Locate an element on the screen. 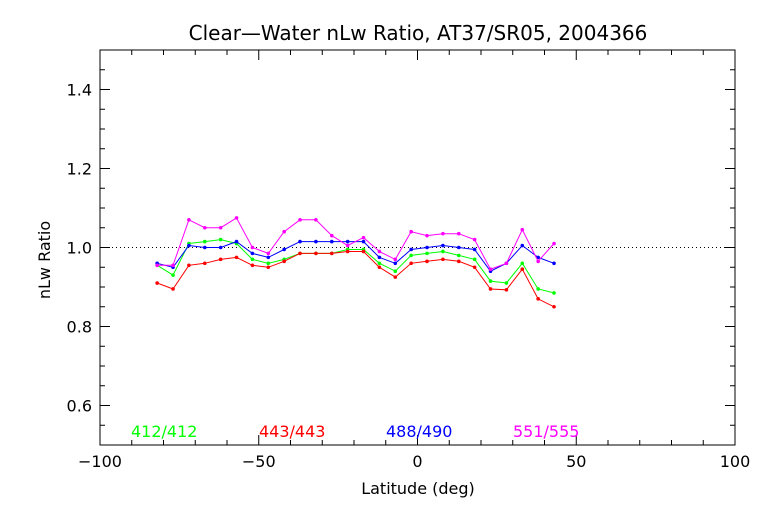 The image size is (768, 512). x-tick-label: 0 is located at coordinates (417, 461).